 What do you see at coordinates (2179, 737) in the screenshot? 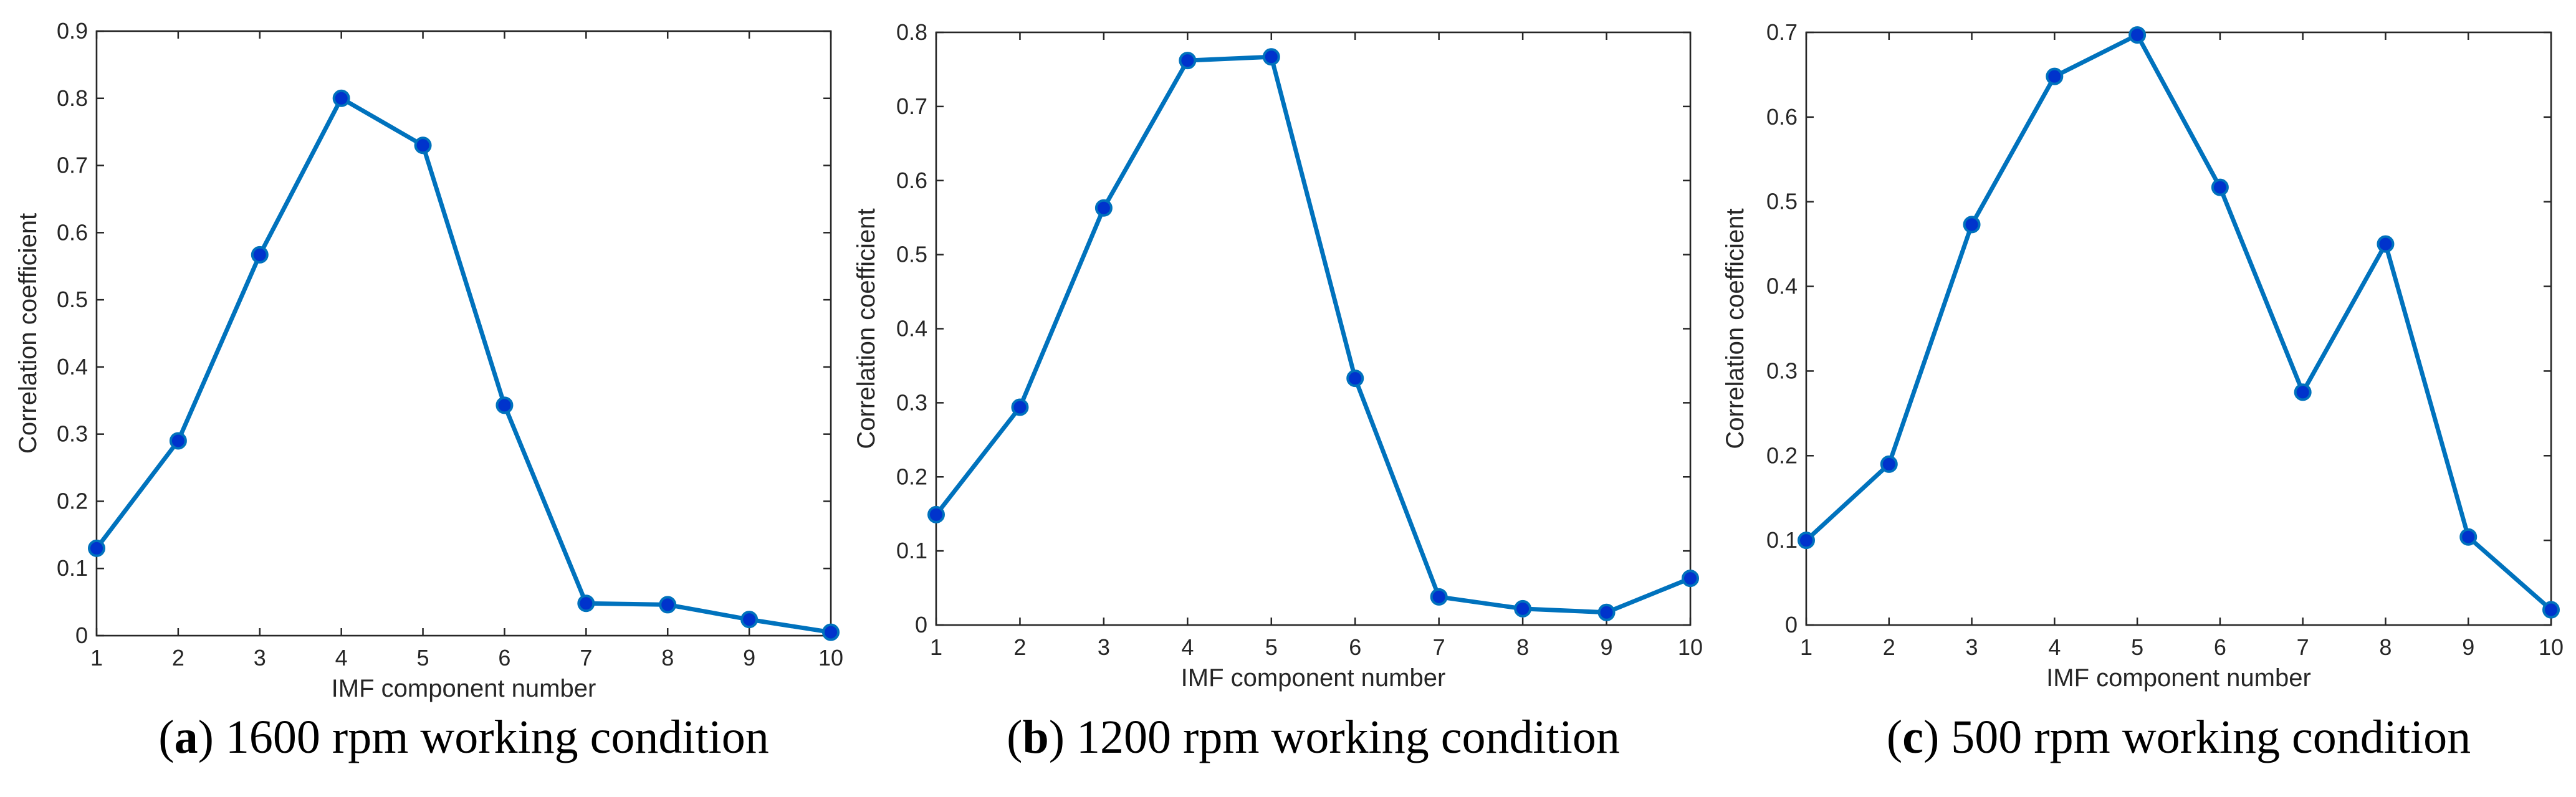
I see `chart-caption: (c) 500 rpm working condition` at bounding box center [2179, 737].